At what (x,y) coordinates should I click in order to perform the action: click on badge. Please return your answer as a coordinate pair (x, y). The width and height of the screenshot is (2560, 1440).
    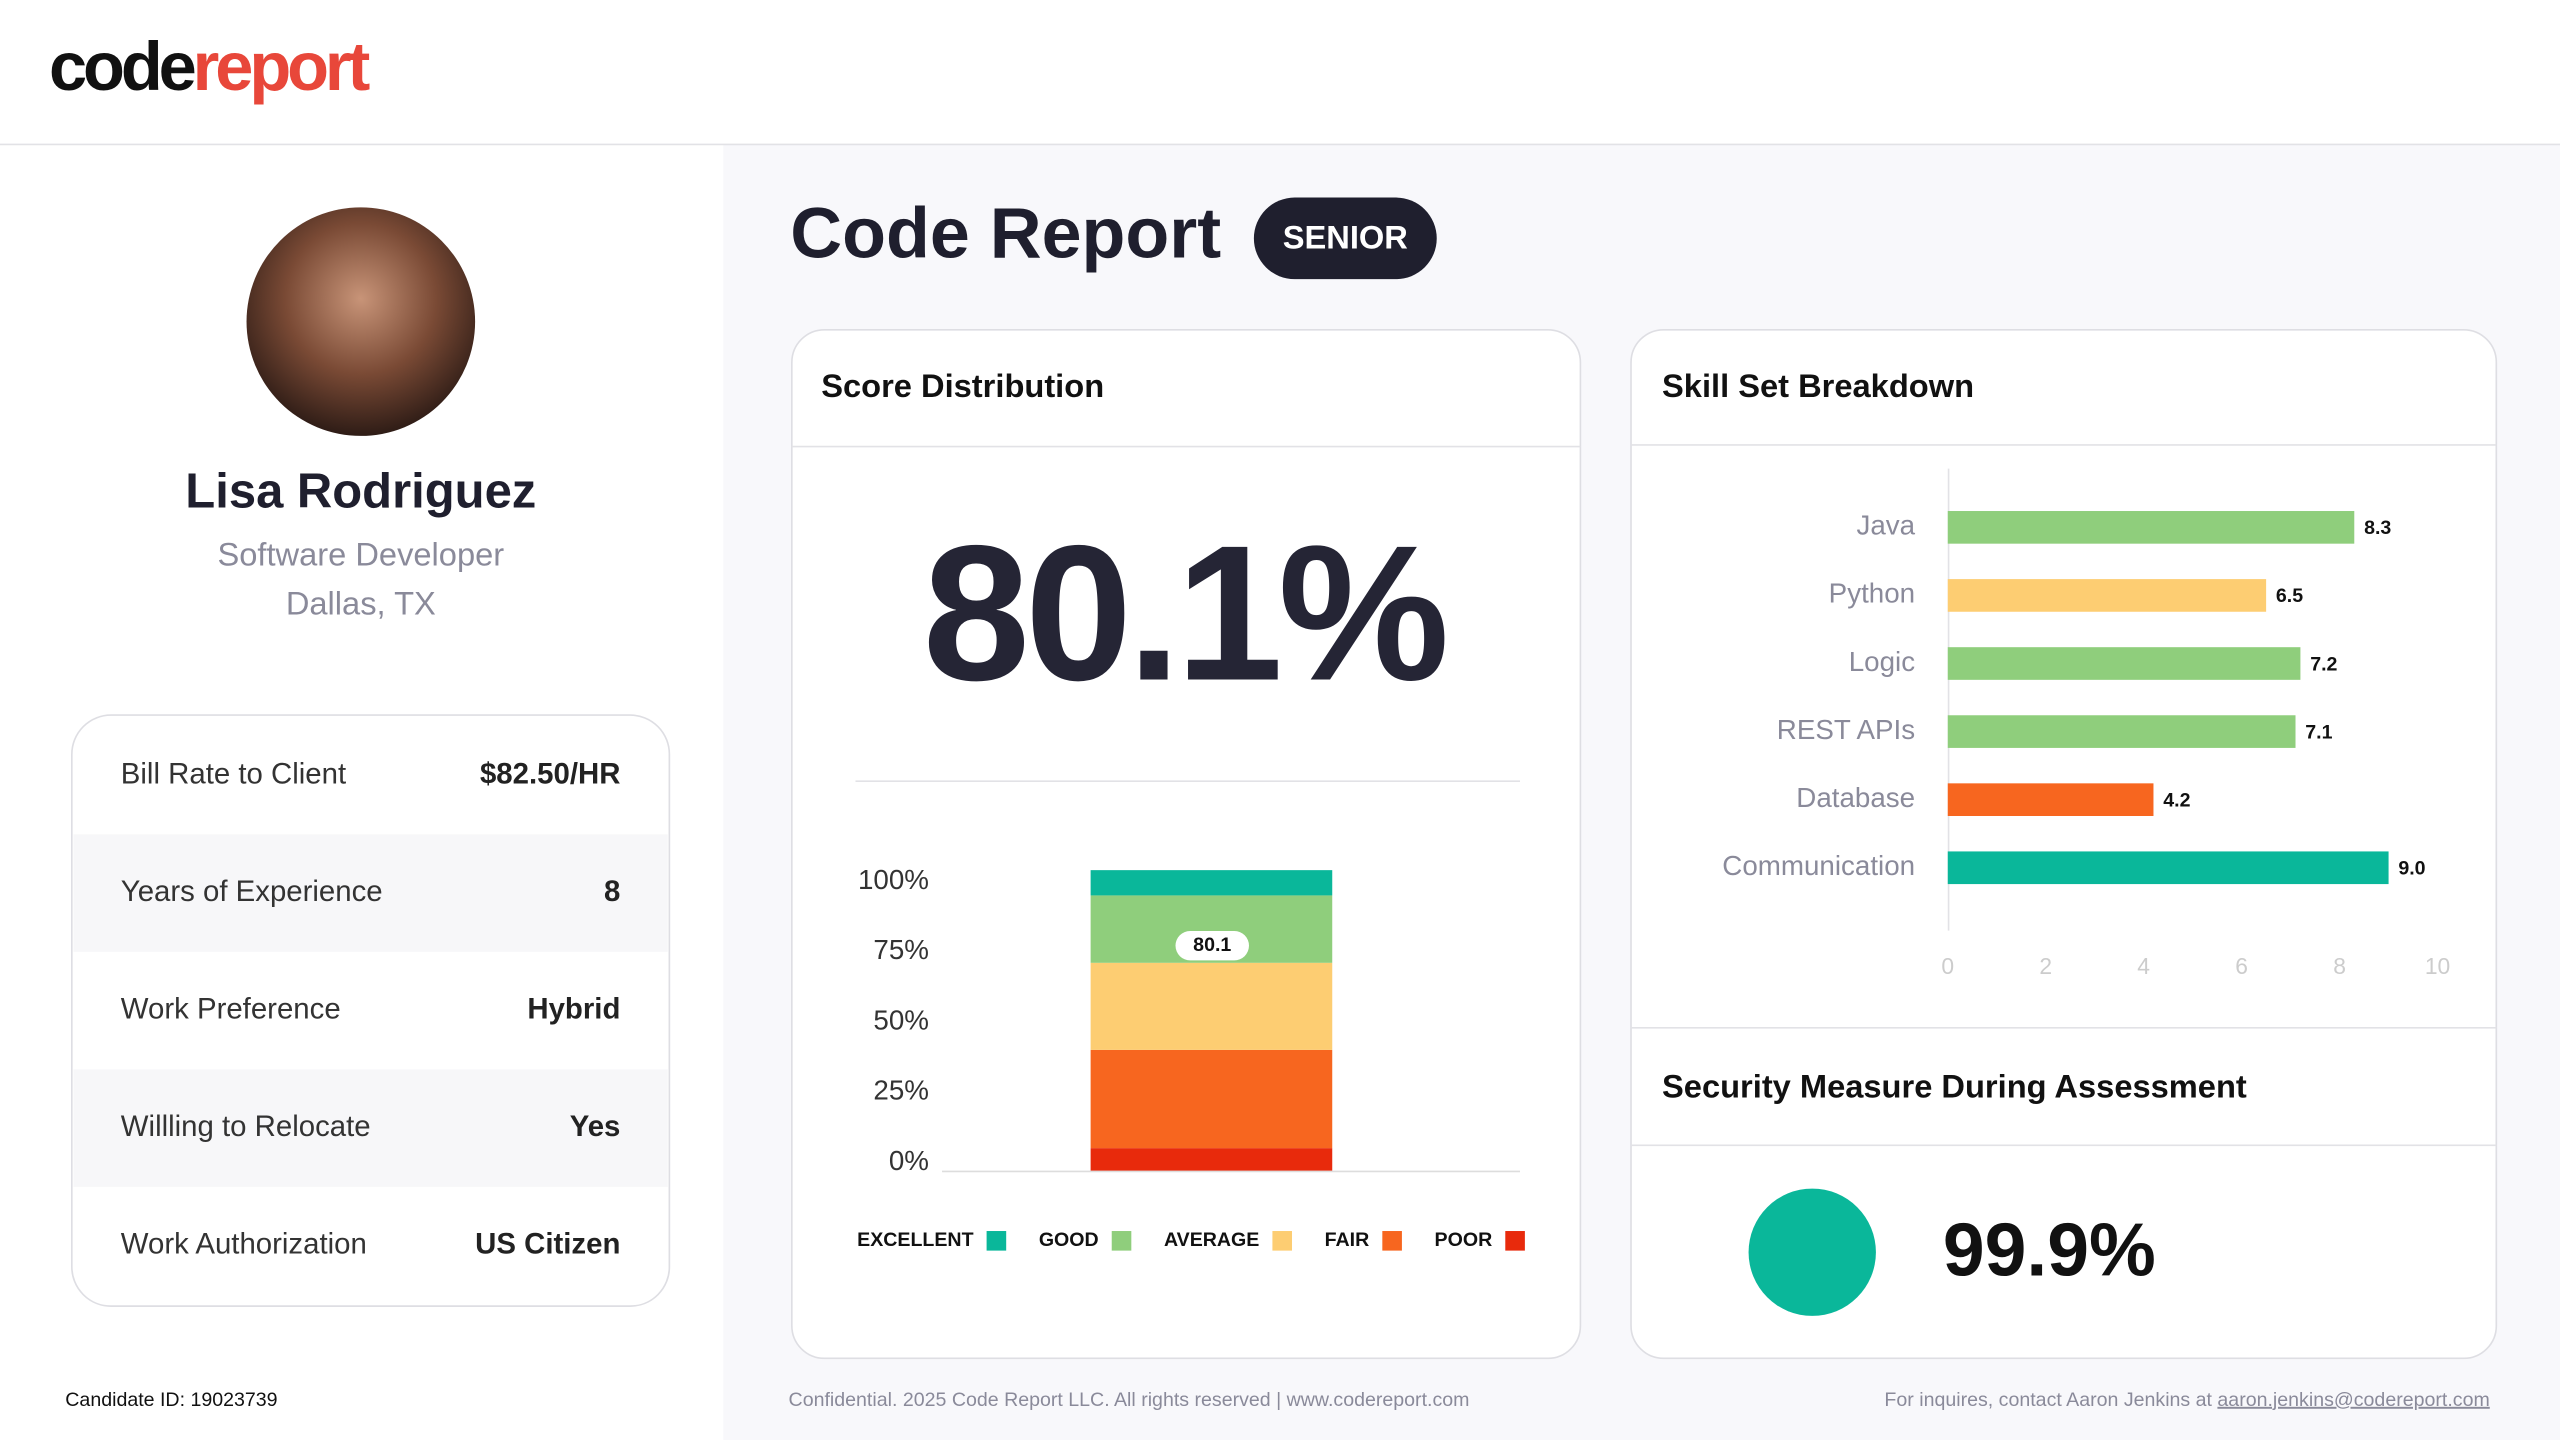
    Looking at the image, I should click on (1345, 238).